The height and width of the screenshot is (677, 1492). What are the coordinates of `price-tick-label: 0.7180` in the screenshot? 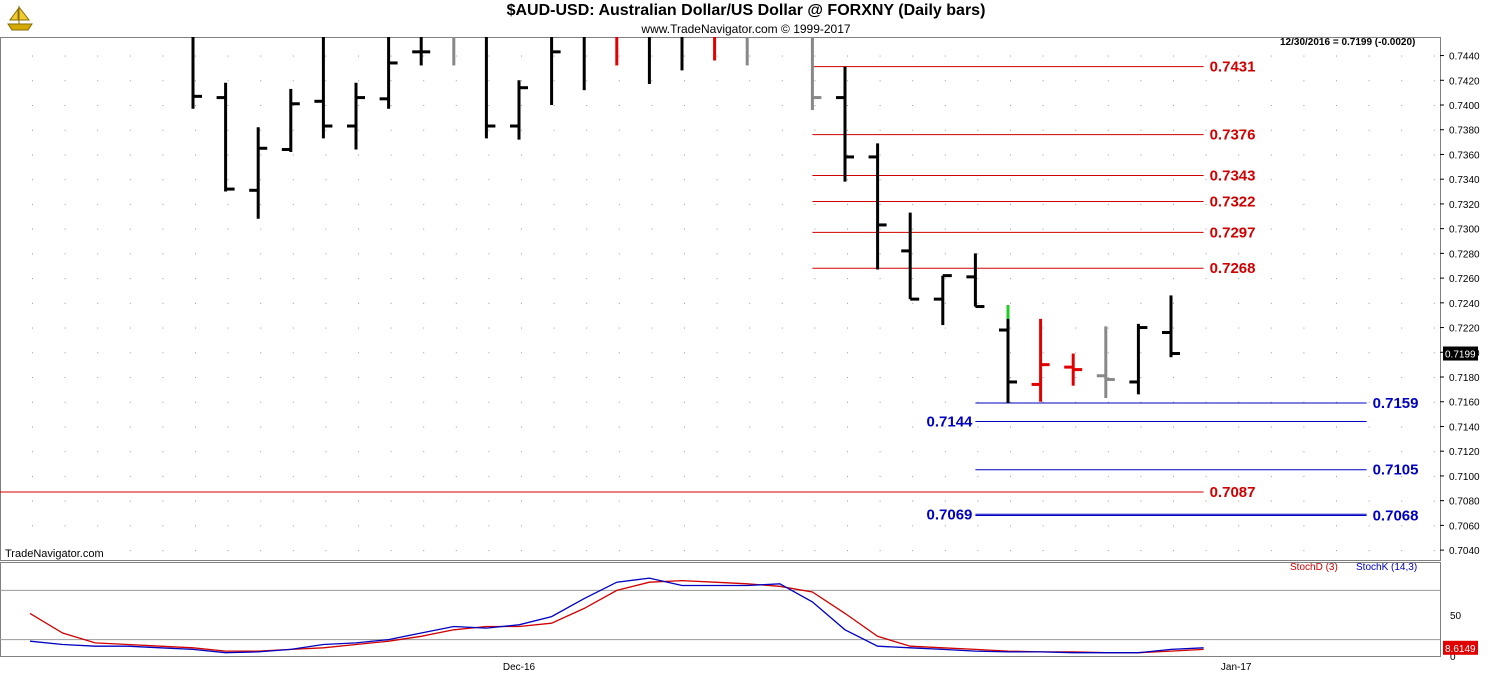 It's located at (1464, 378).